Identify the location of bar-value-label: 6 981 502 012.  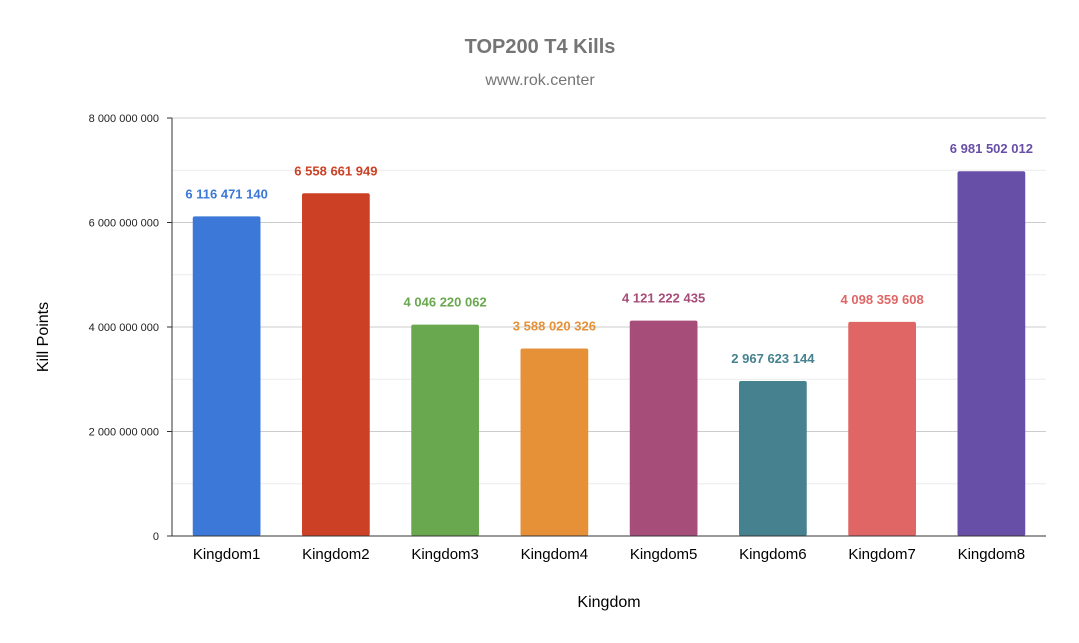
(991, 148).